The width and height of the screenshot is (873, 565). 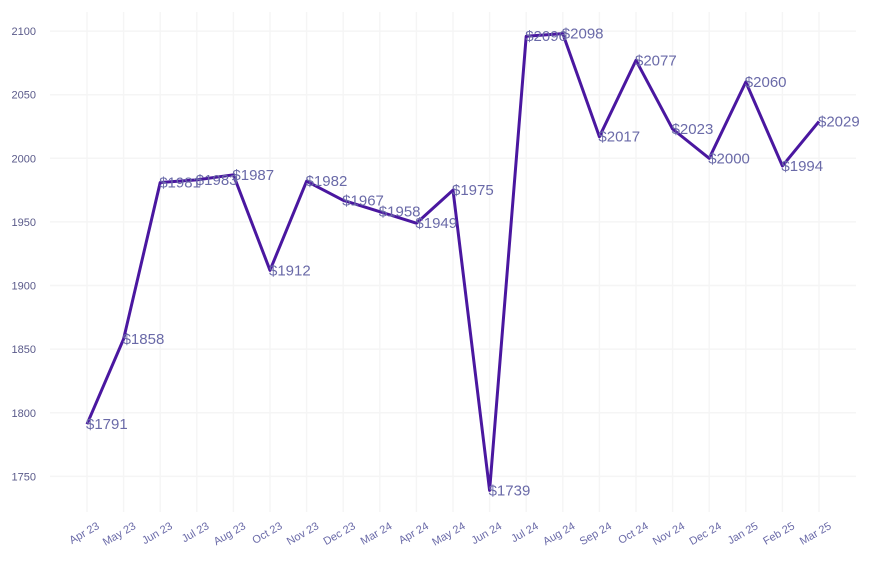 I want to click on data-label: $1994, so click(x=802, y=166).